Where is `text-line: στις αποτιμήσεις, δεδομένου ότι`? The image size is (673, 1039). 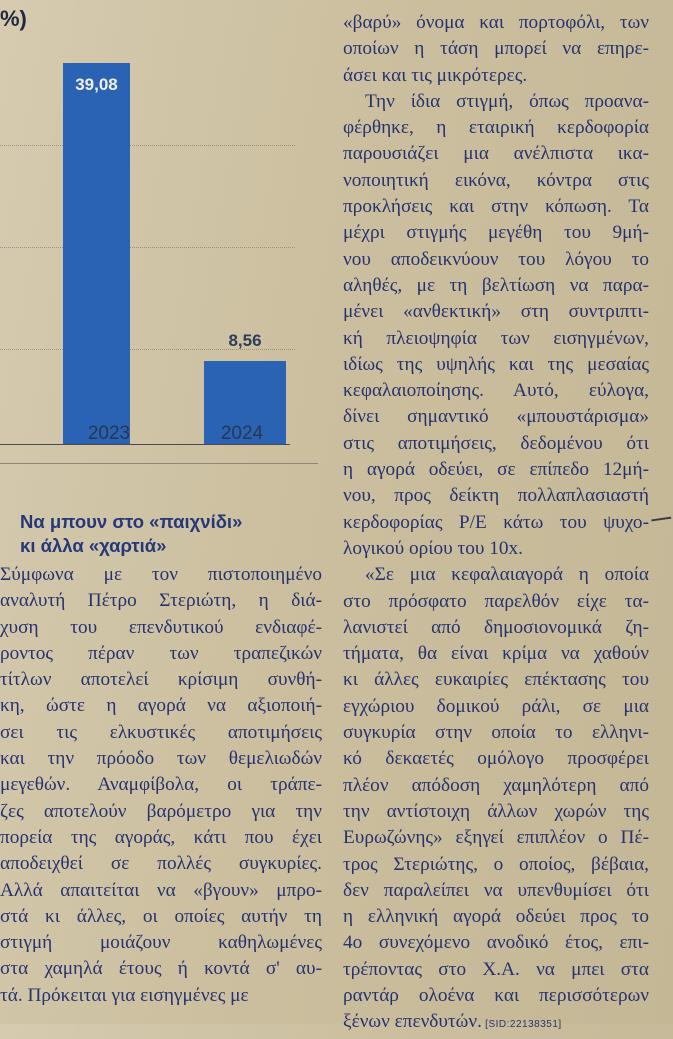
text-line: στις αποτιμήσεις, δεδομένου ότι is located at coordinates (496, 443).